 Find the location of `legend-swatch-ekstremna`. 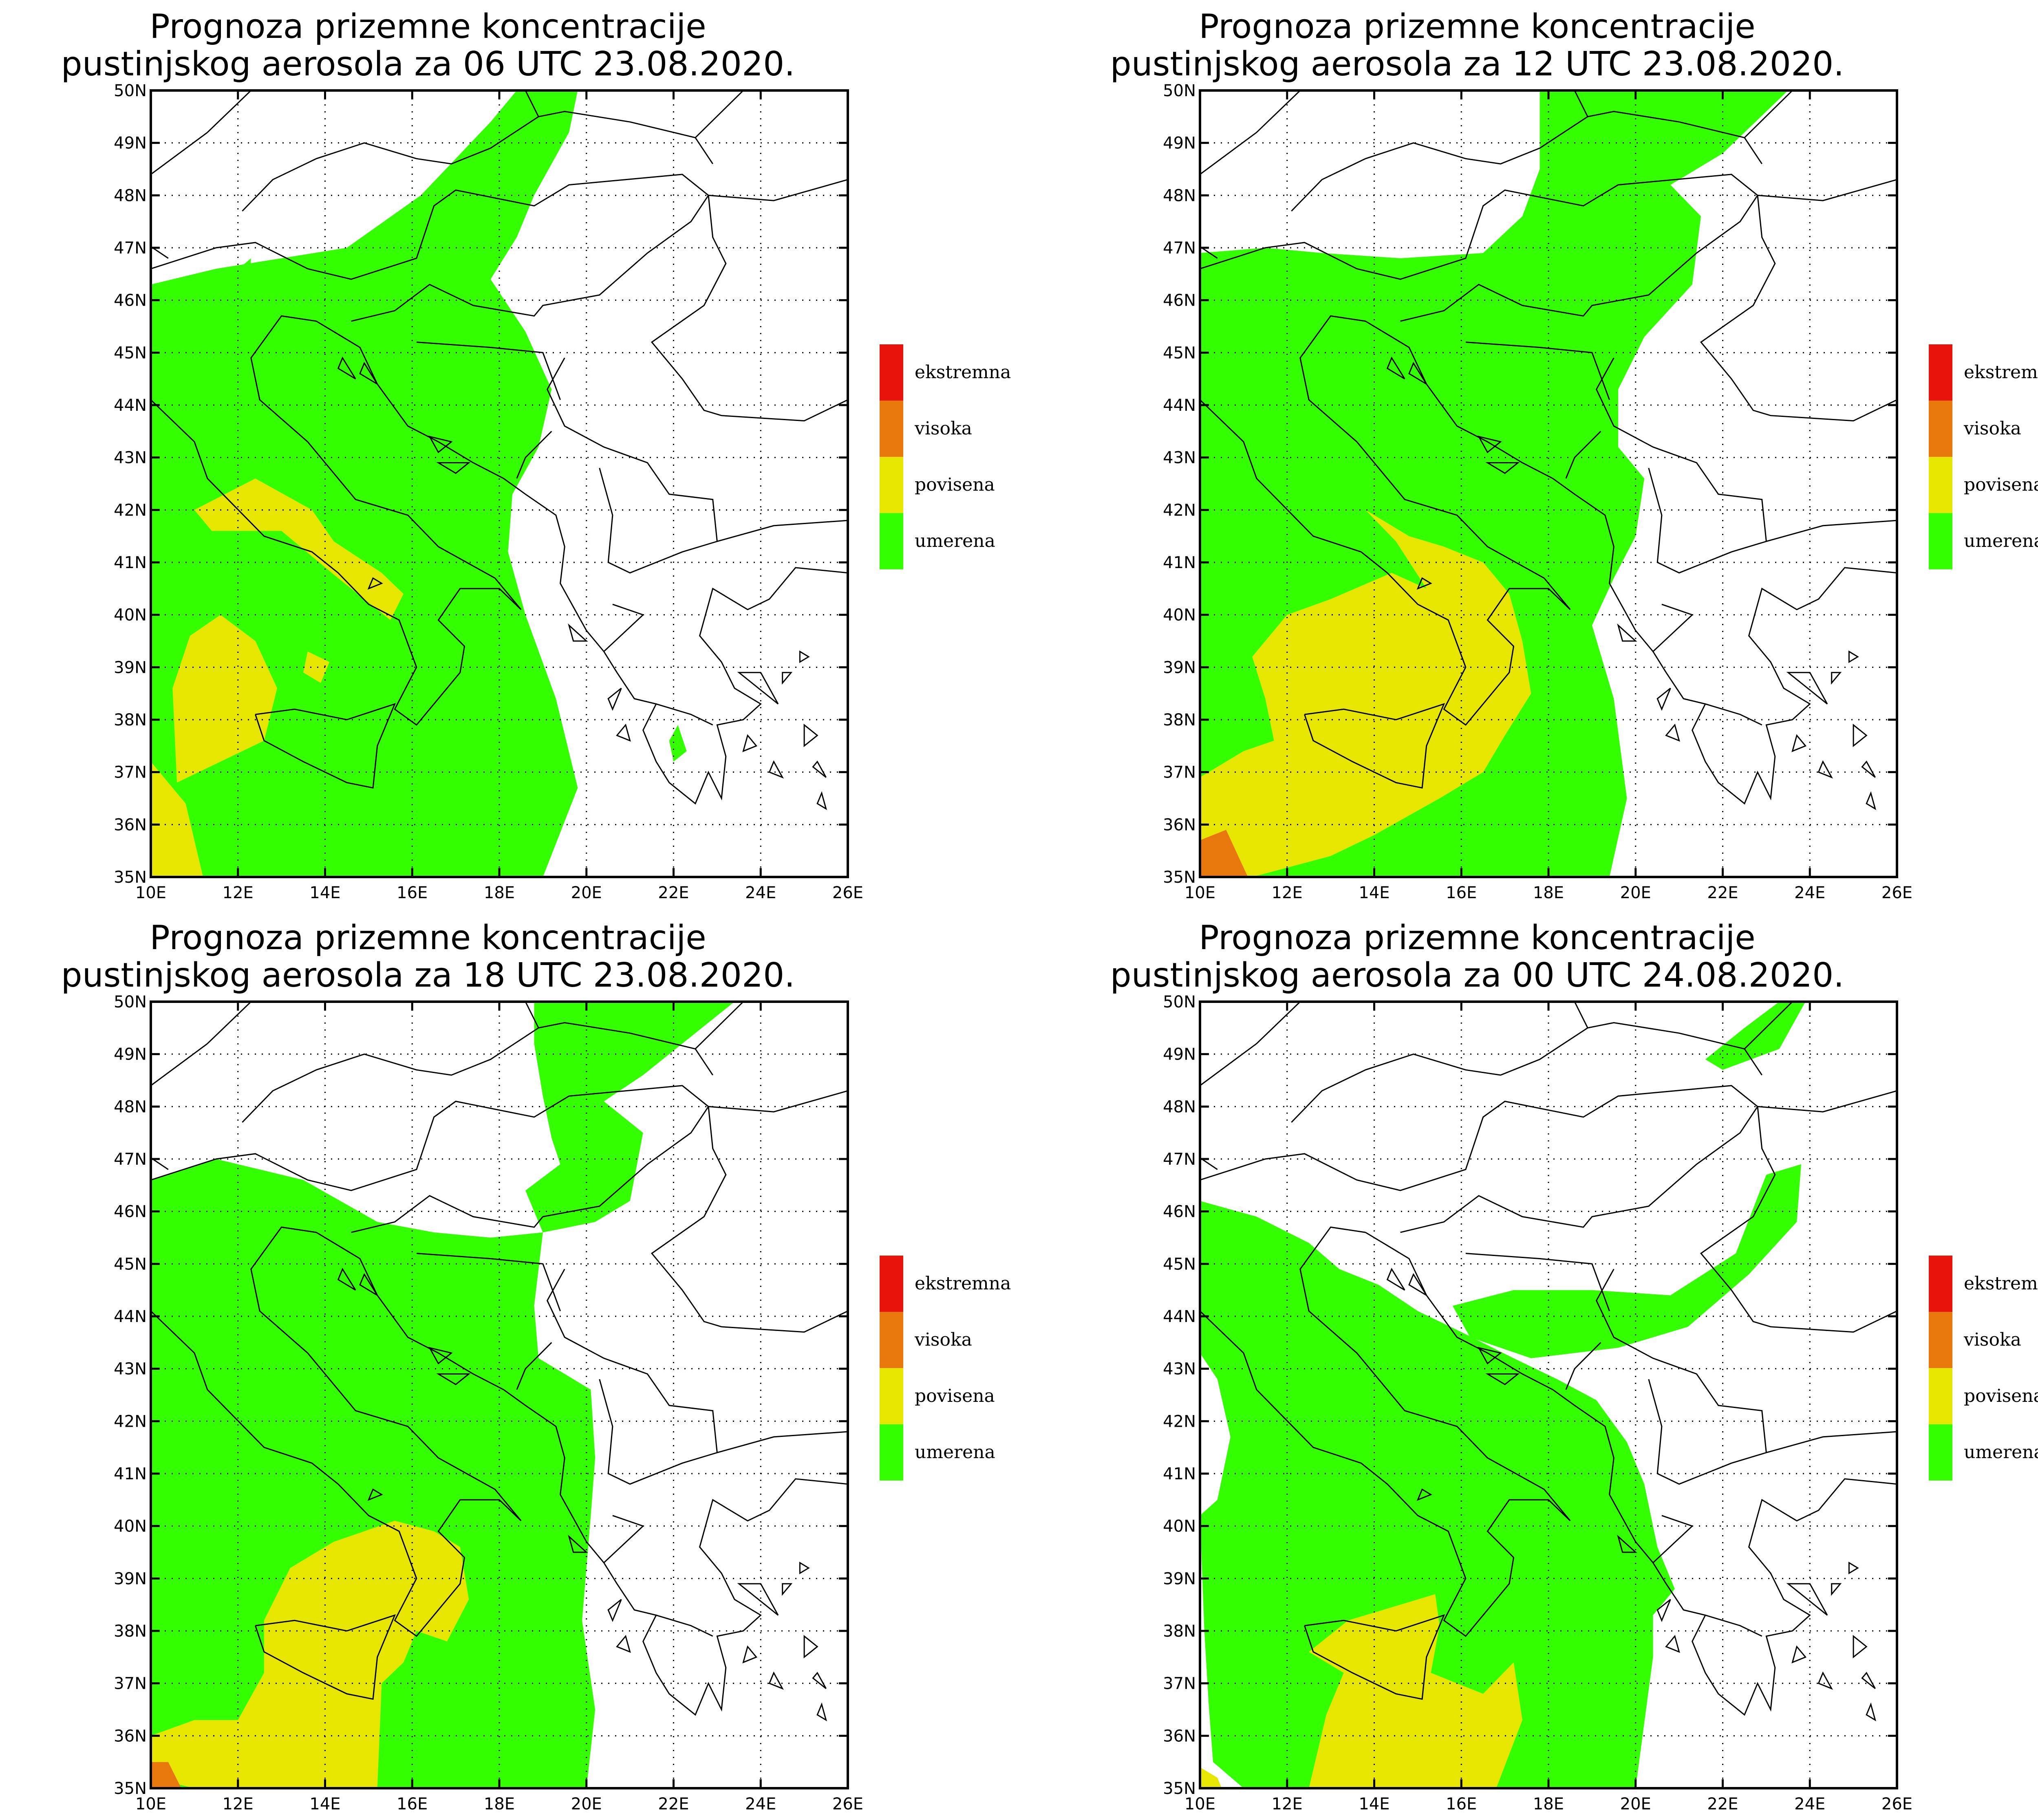

legend-swatch-ekstremna is located at coordinates (1941, 1284).